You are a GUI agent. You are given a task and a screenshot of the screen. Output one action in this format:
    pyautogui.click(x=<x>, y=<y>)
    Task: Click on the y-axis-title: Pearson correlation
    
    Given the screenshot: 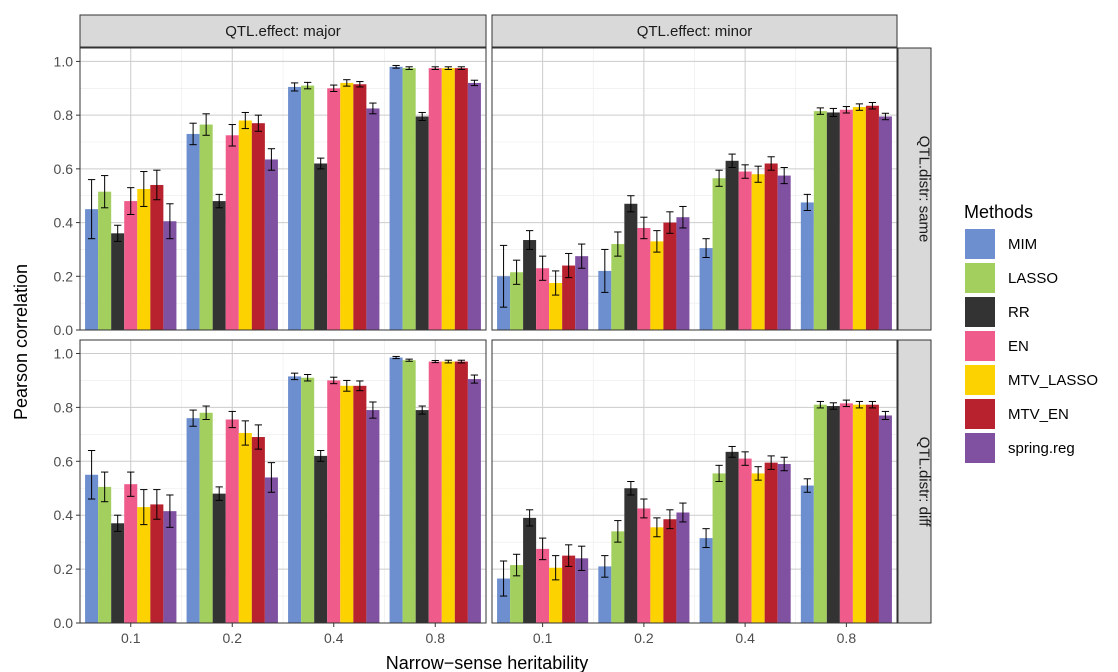 What is the action you would take?
    pyautogui.click(x=21, y=342)
    